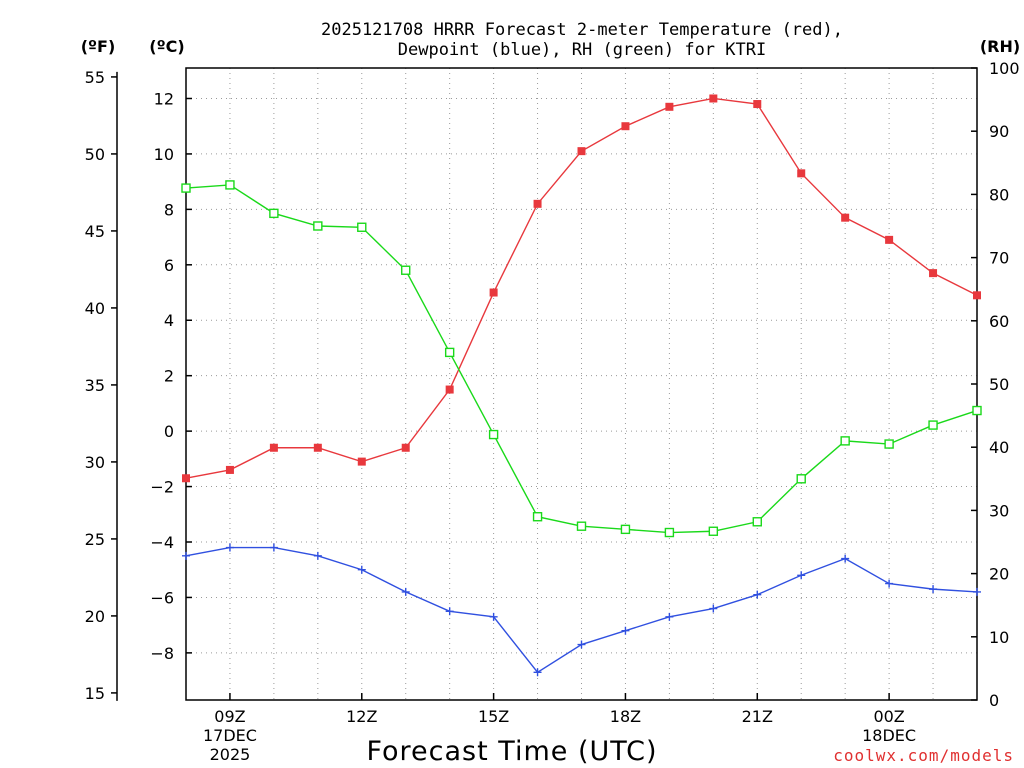 This screenshot has width=1024, height=768. I want to click on fahrenheit-tick-label: 15, so click(95, 693).